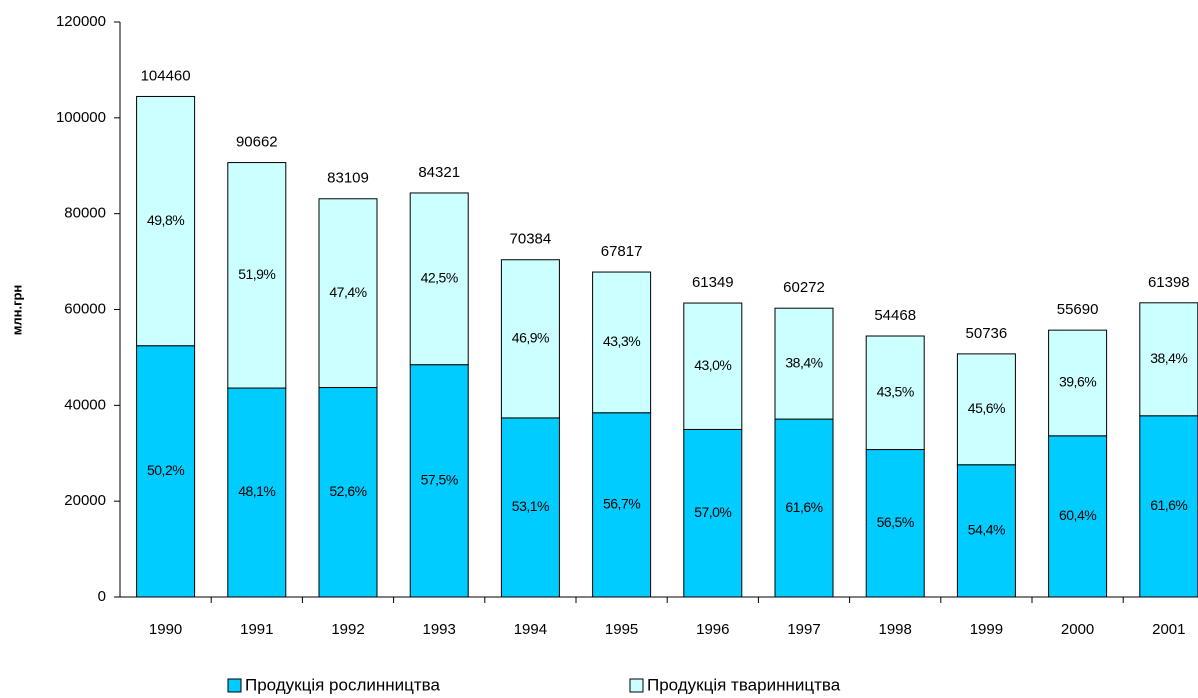  Describe the element at coordinates (165, 470) in the screenshot. I see `percent-label: 50,2%` at that location.